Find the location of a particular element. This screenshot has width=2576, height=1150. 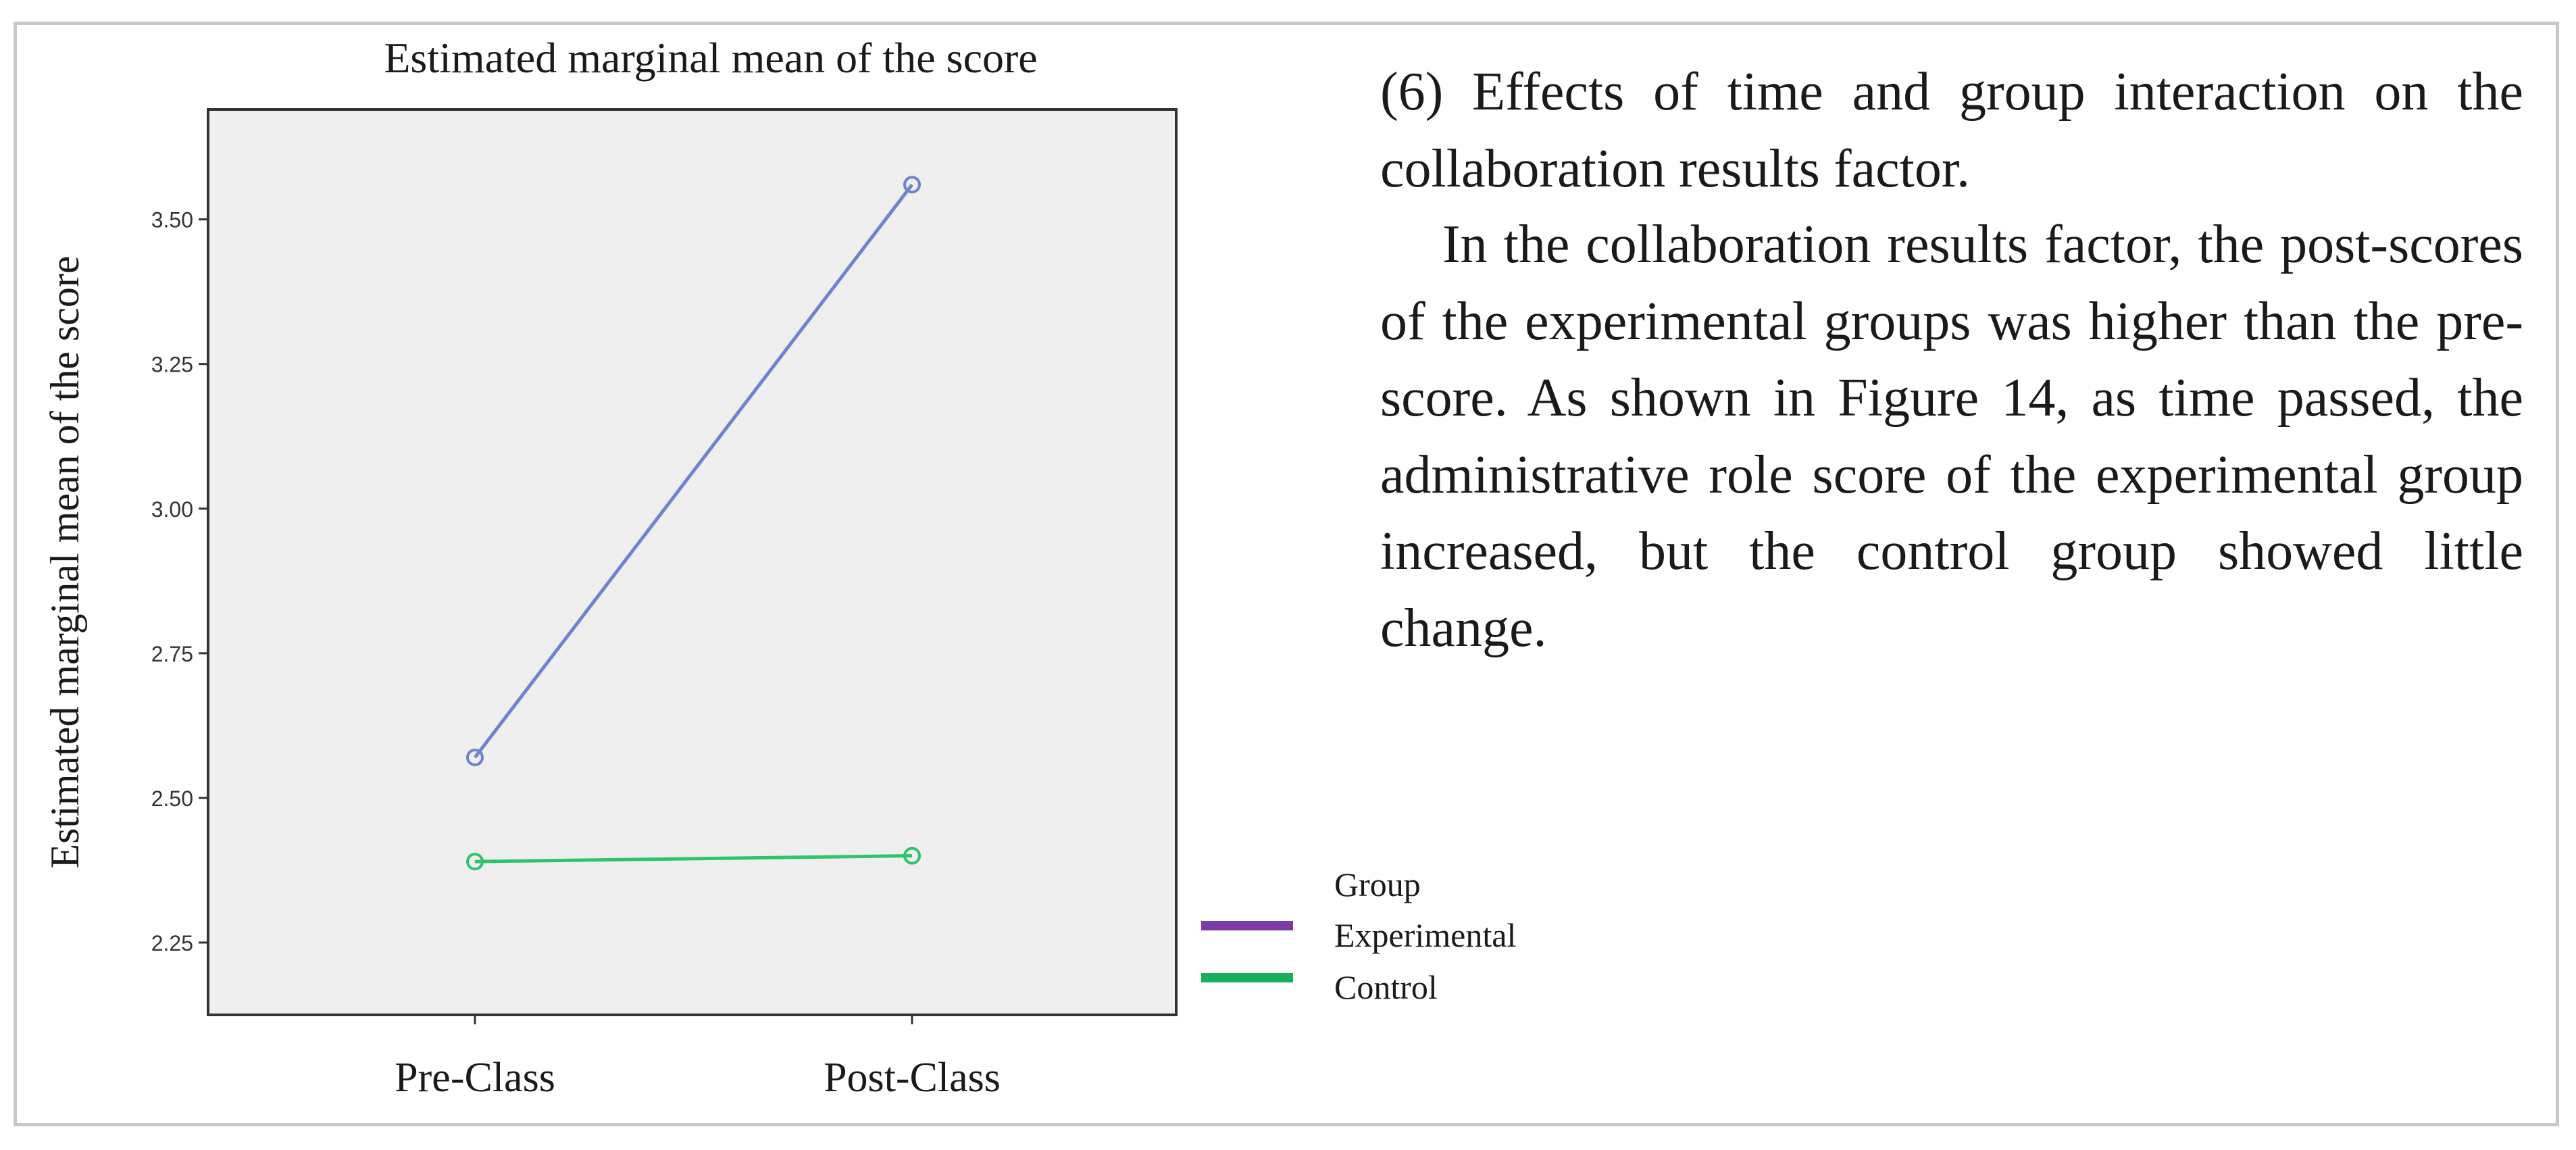

legend-label-experimental: Experimental is located at coordinates (1425, 935).